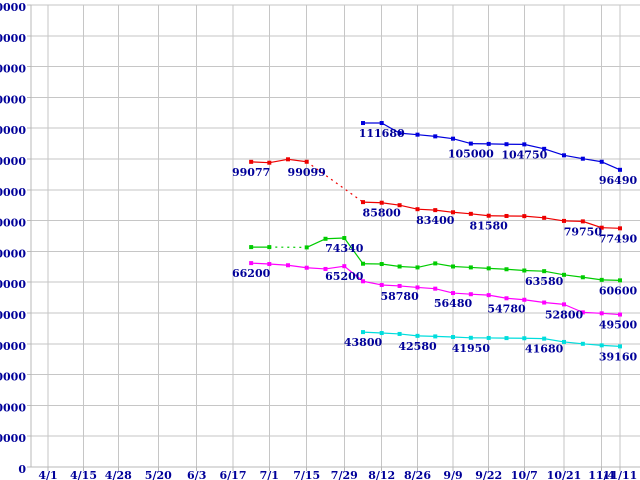 The height and width of the screenshot is (480, 640). Describe the element at coordinates (13, 346) in the screenshot. I see `y-axis-tick-label: 40000` at that location.